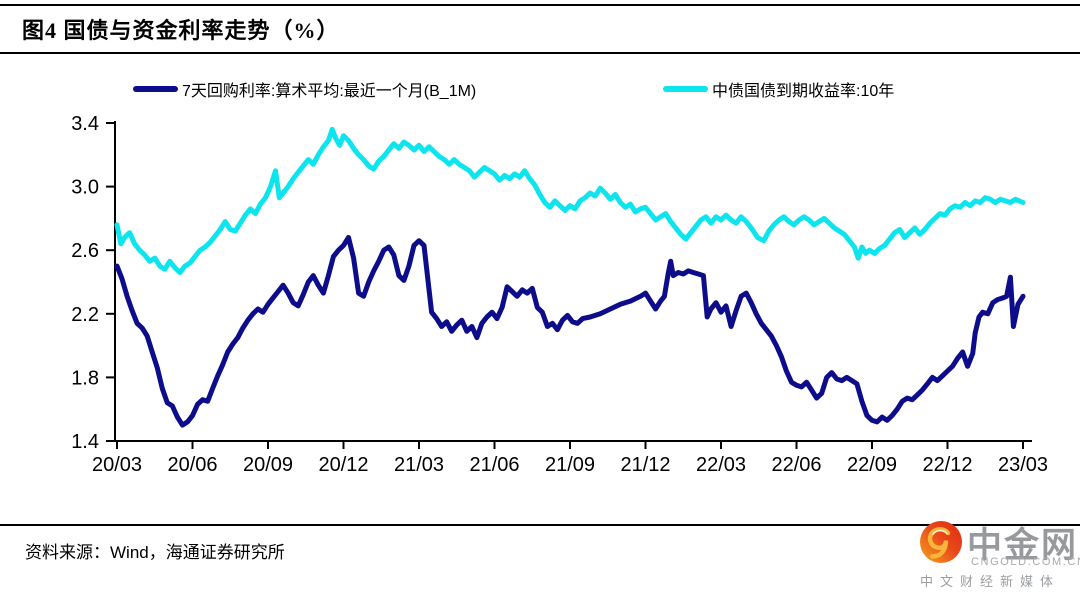 The image size is (1080, 592). Describe the element at coordinates (803, 91) in the screenshot. I see `legend-label-bond-yield: 中债国债到期收益率:10年` at that location.